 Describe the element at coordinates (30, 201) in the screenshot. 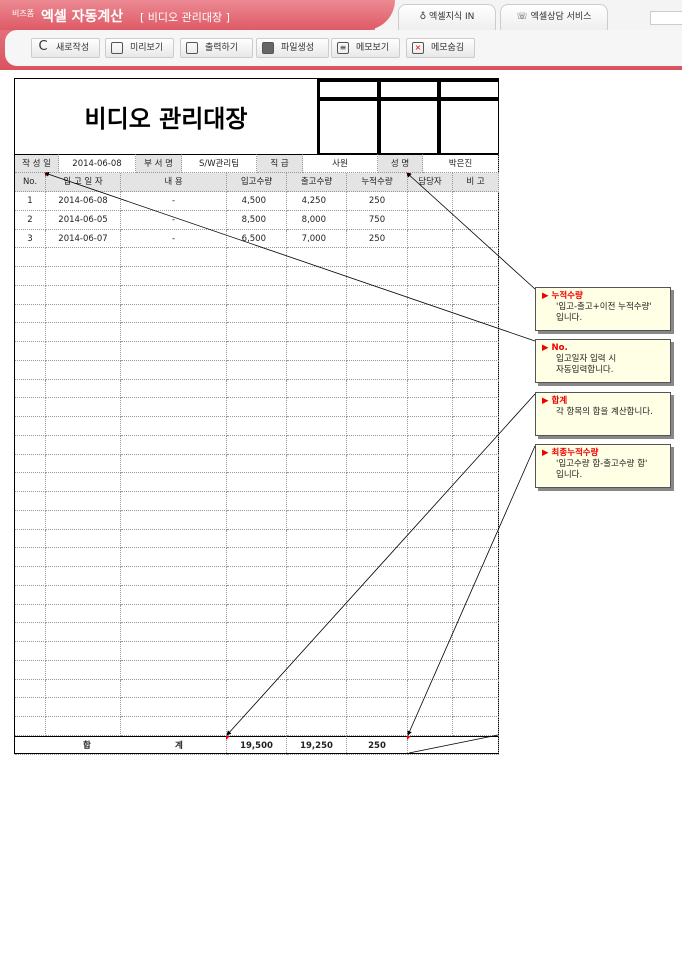

I see `table-cell: 1` at that location.